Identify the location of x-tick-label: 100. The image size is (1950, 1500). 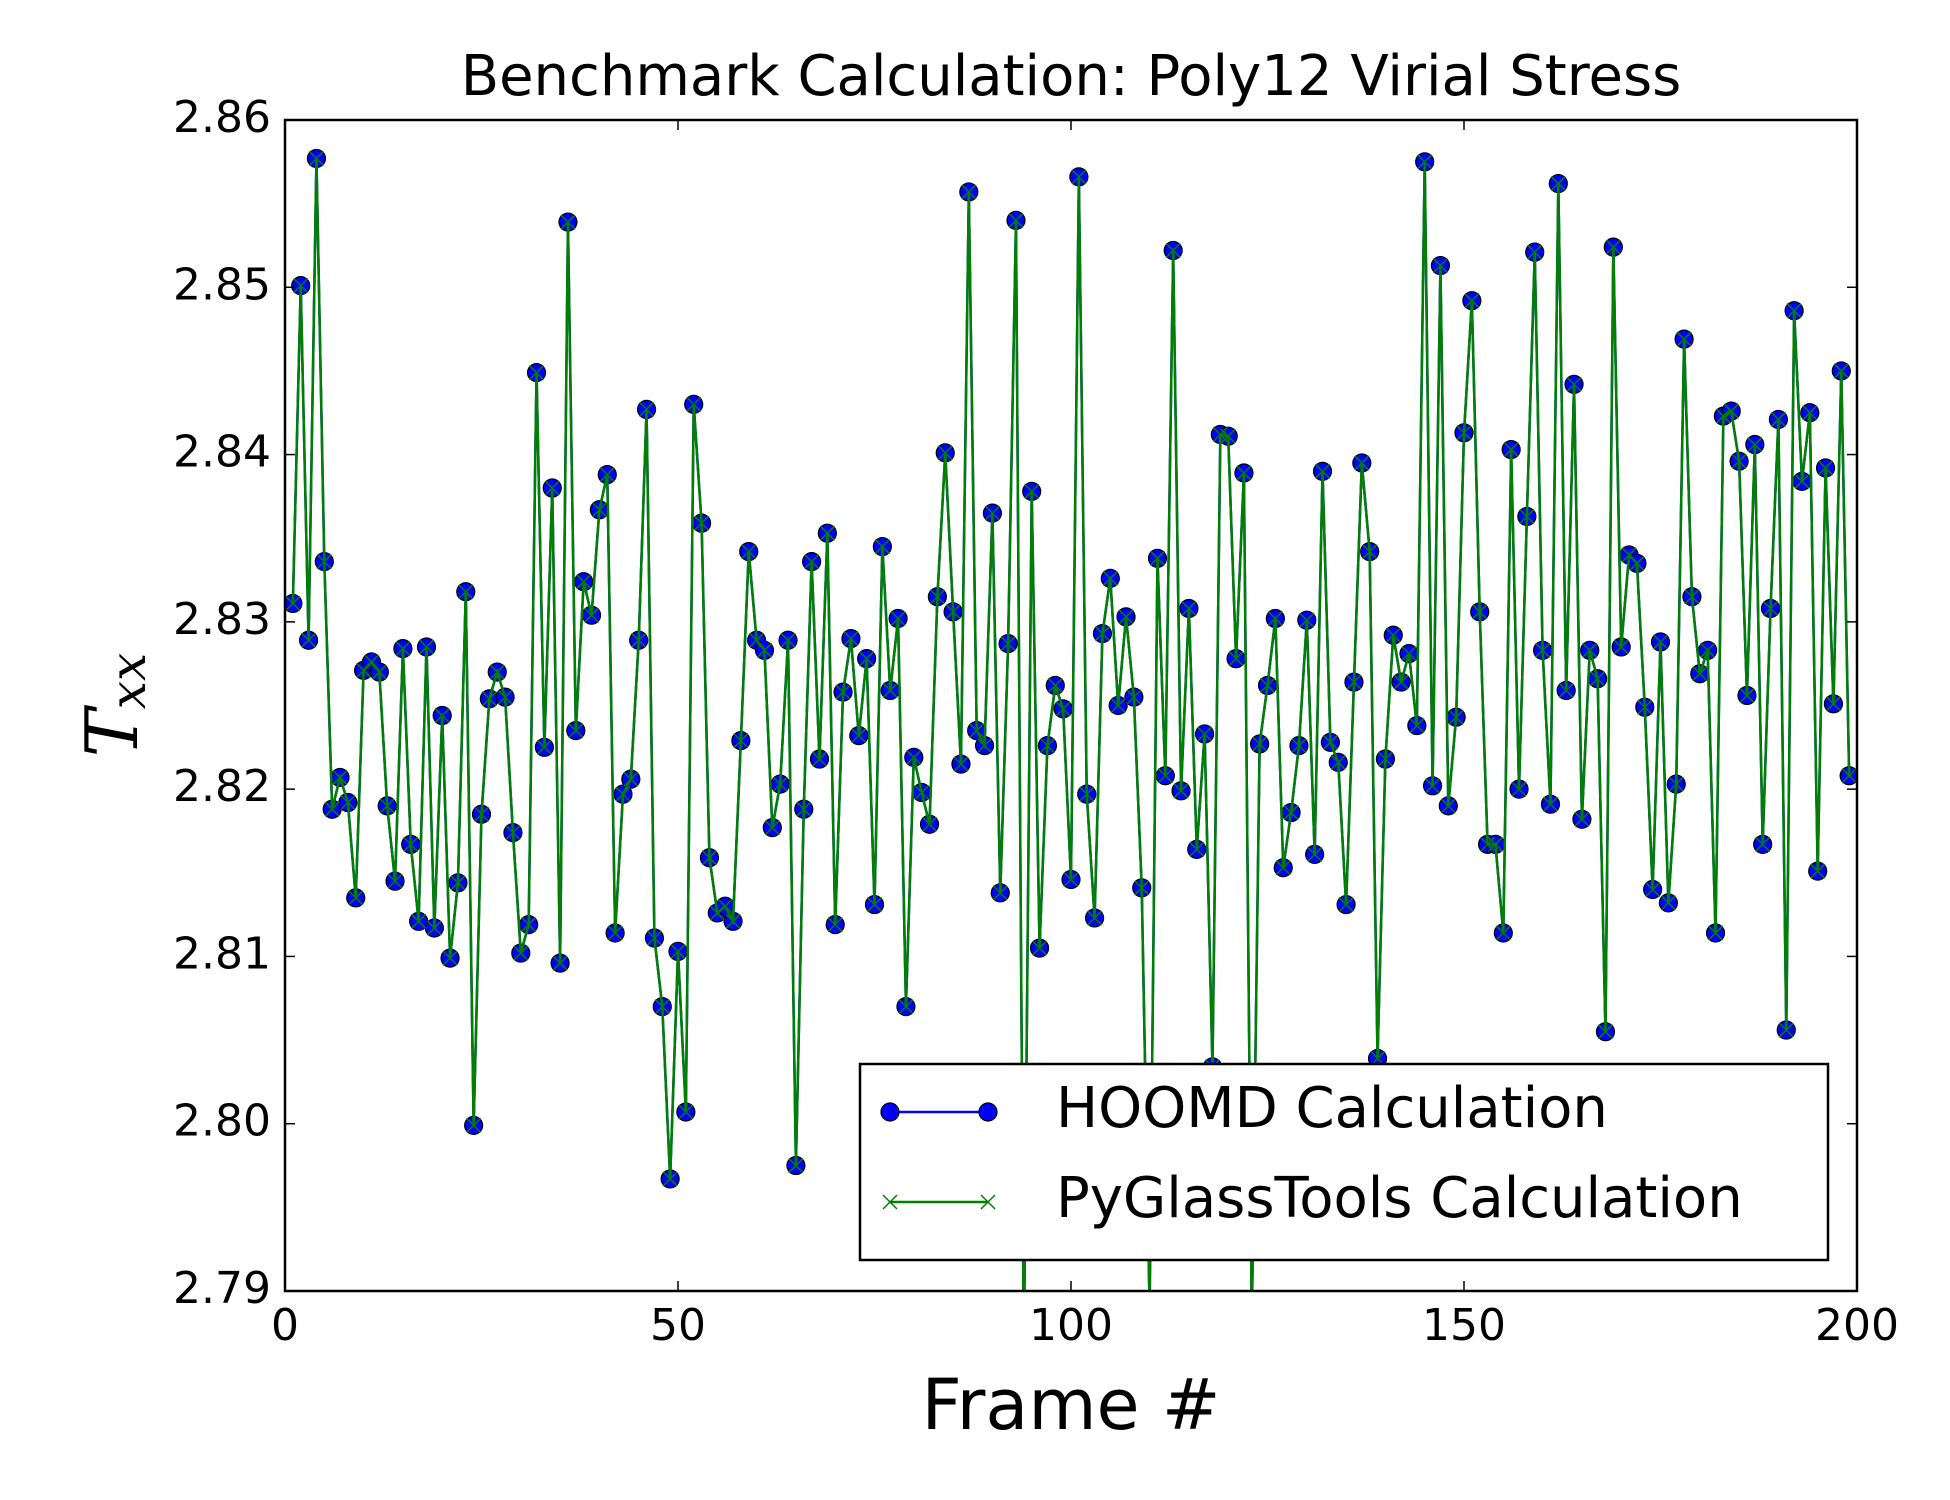
(1071, 1325).